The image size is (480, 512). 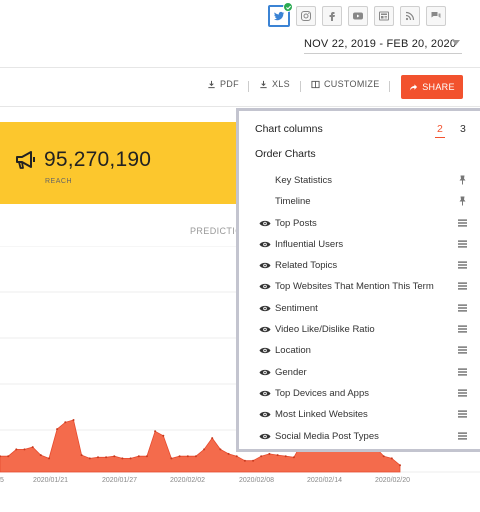 What do you see at coordinates (463, 129) in the screenshot?
I see `columns-option-3: 3` at bounding box center [463, 129].